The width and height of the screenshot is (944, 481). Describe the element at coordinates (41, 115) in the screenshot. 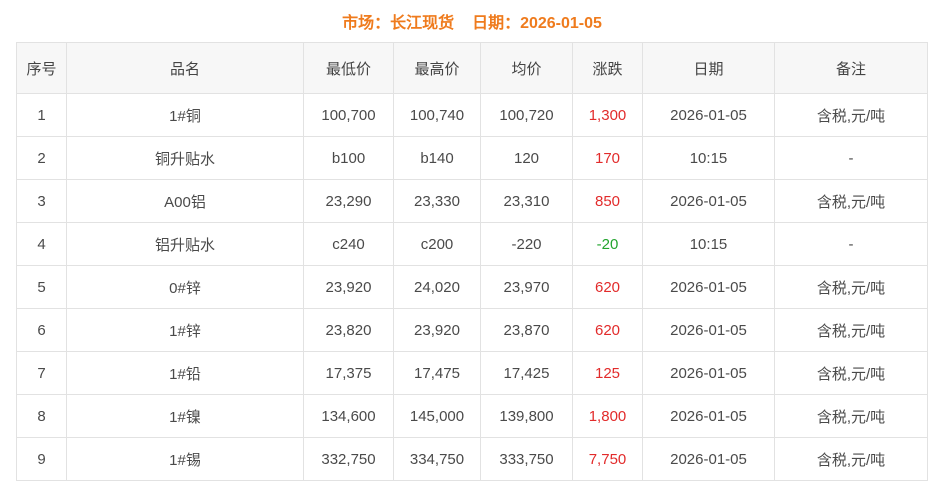

I see `cell-seq: 1` at that location.